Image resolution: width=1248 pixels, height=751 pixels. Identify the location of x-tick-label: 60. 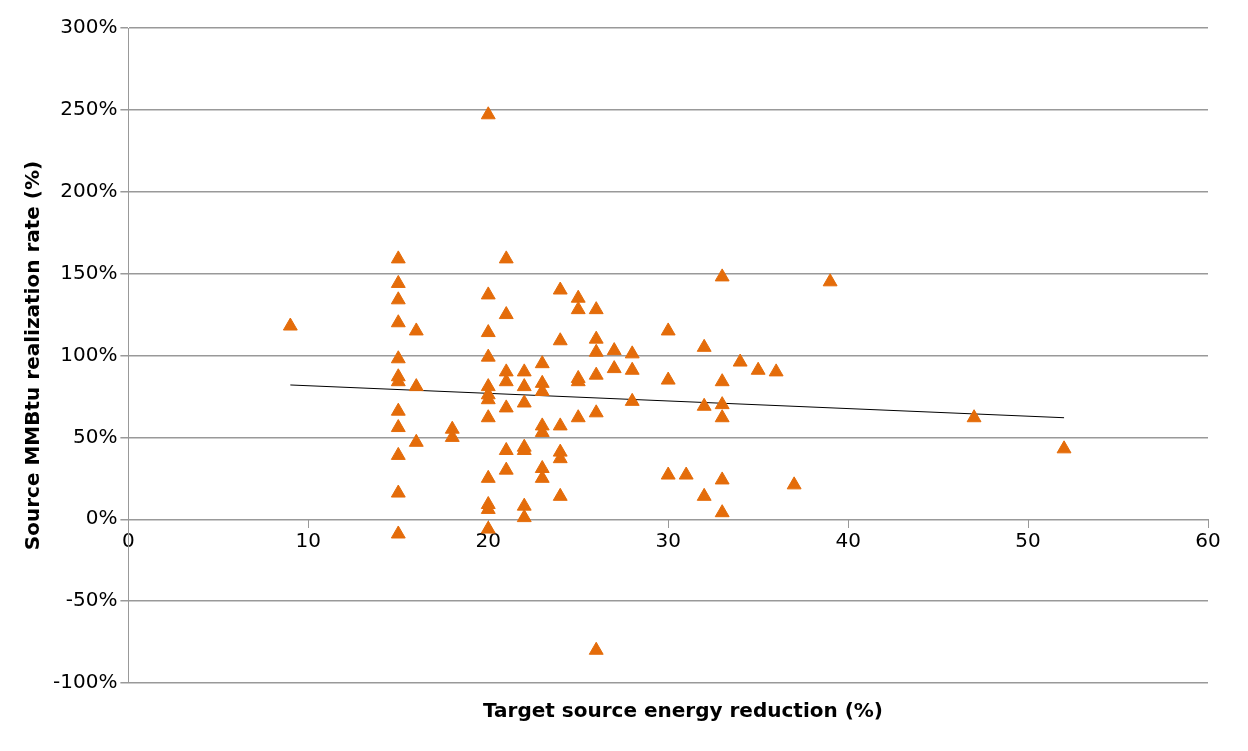
(1208, 540).